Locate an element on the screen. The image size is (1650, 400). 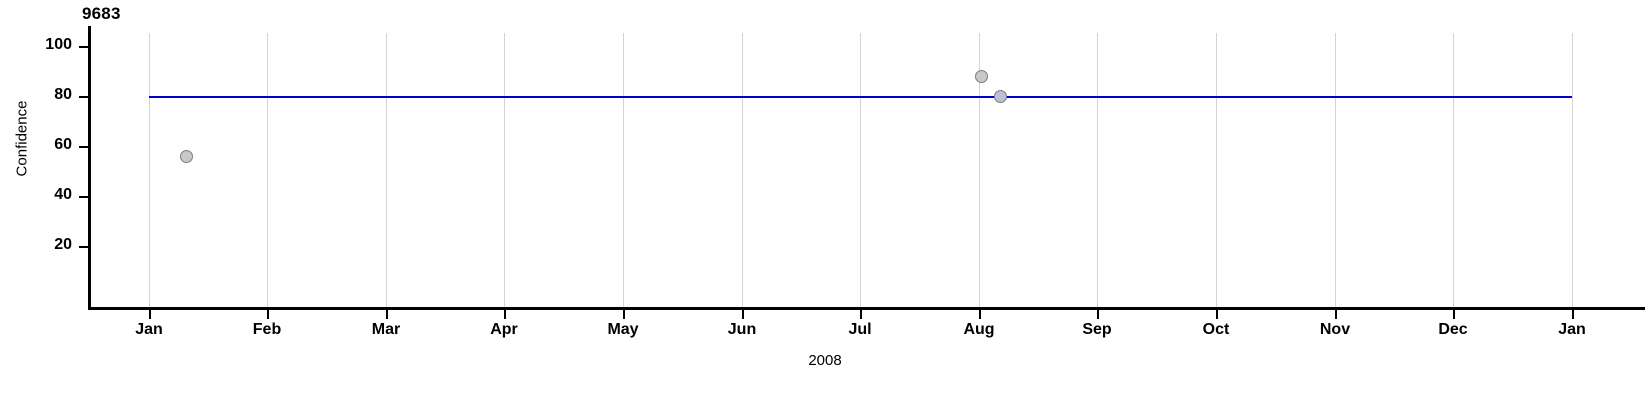
x-axis-label: 2008 is located at coordinates (825, 360).